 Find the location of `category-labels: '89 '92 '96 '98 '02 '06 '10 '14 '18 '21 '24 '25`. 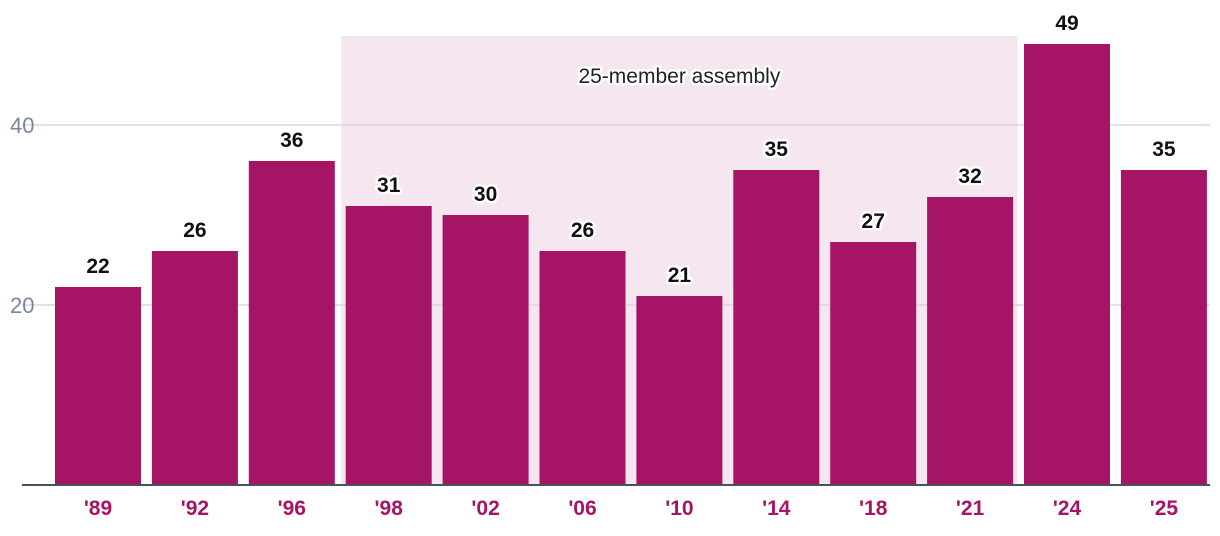

category-labels: '89 '92 '96 '98 '02 '06 '10 '14 '18 '21 '24 '25 is located at coordinates (631, 508).